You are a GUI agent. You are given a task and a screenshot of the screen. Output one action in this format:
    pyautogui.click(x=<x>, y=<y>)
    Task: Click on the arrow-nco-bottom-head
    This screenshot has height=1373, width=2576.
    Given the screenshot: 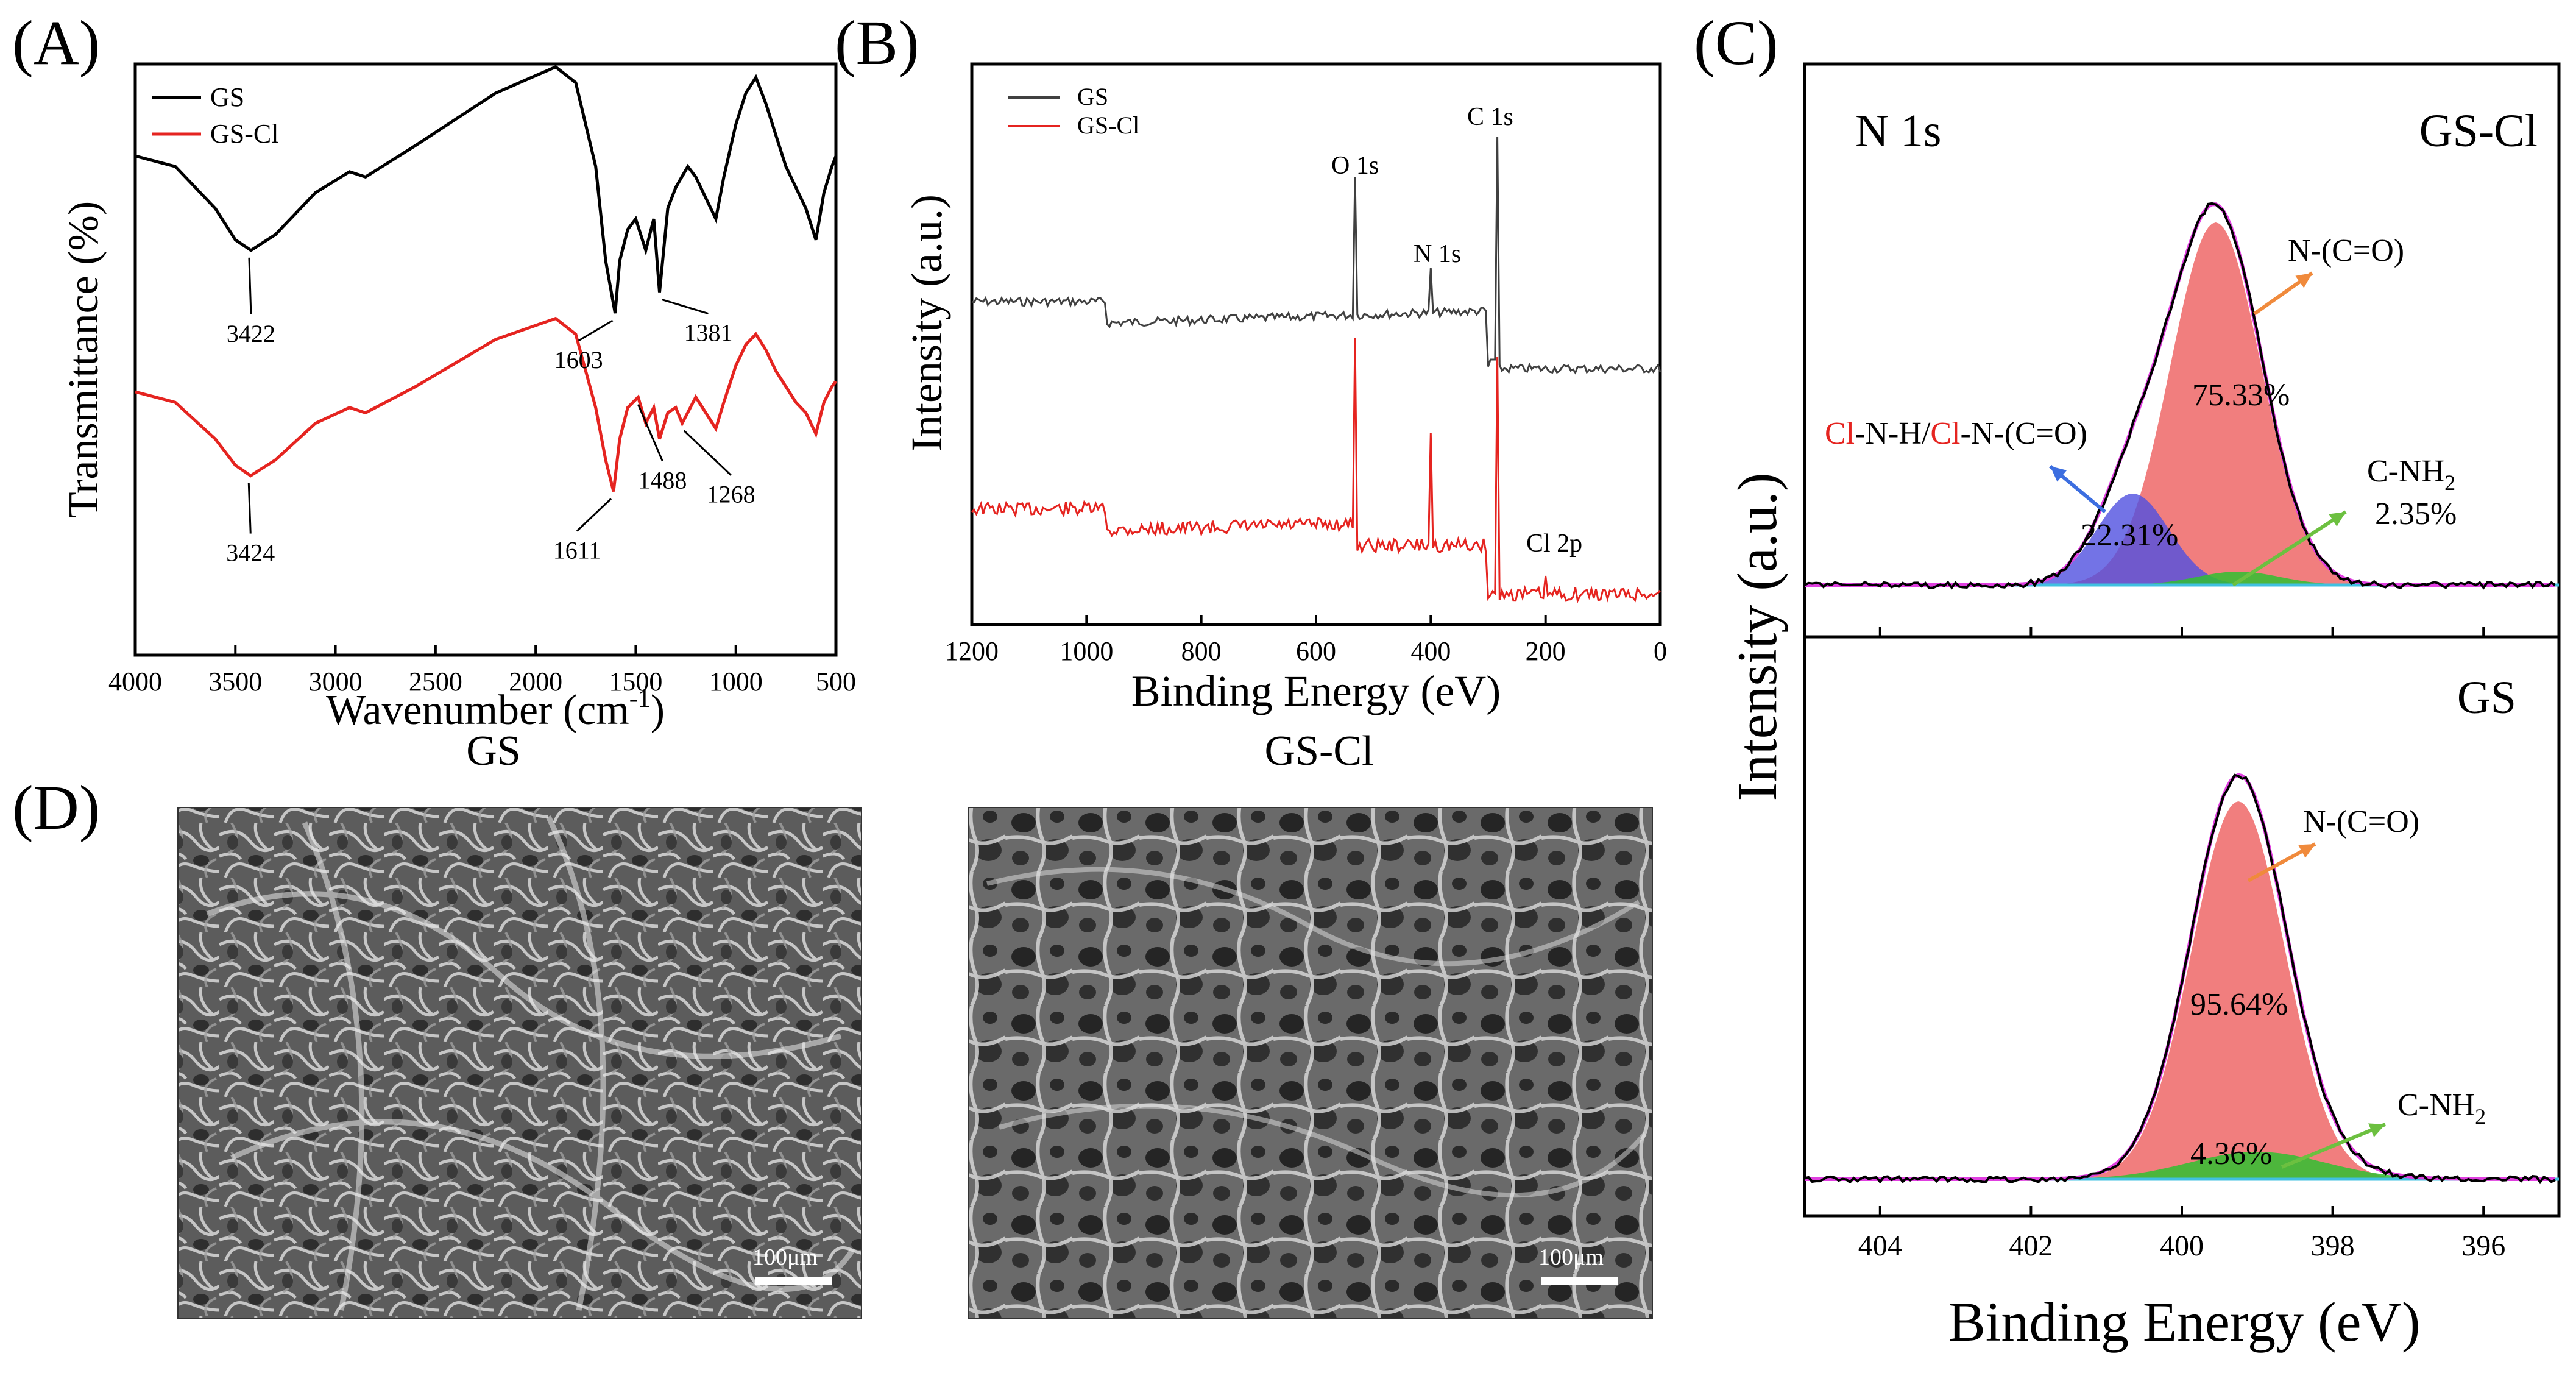 What is the action you would take?
    pyautogui.click(x=2306, y=851)
    